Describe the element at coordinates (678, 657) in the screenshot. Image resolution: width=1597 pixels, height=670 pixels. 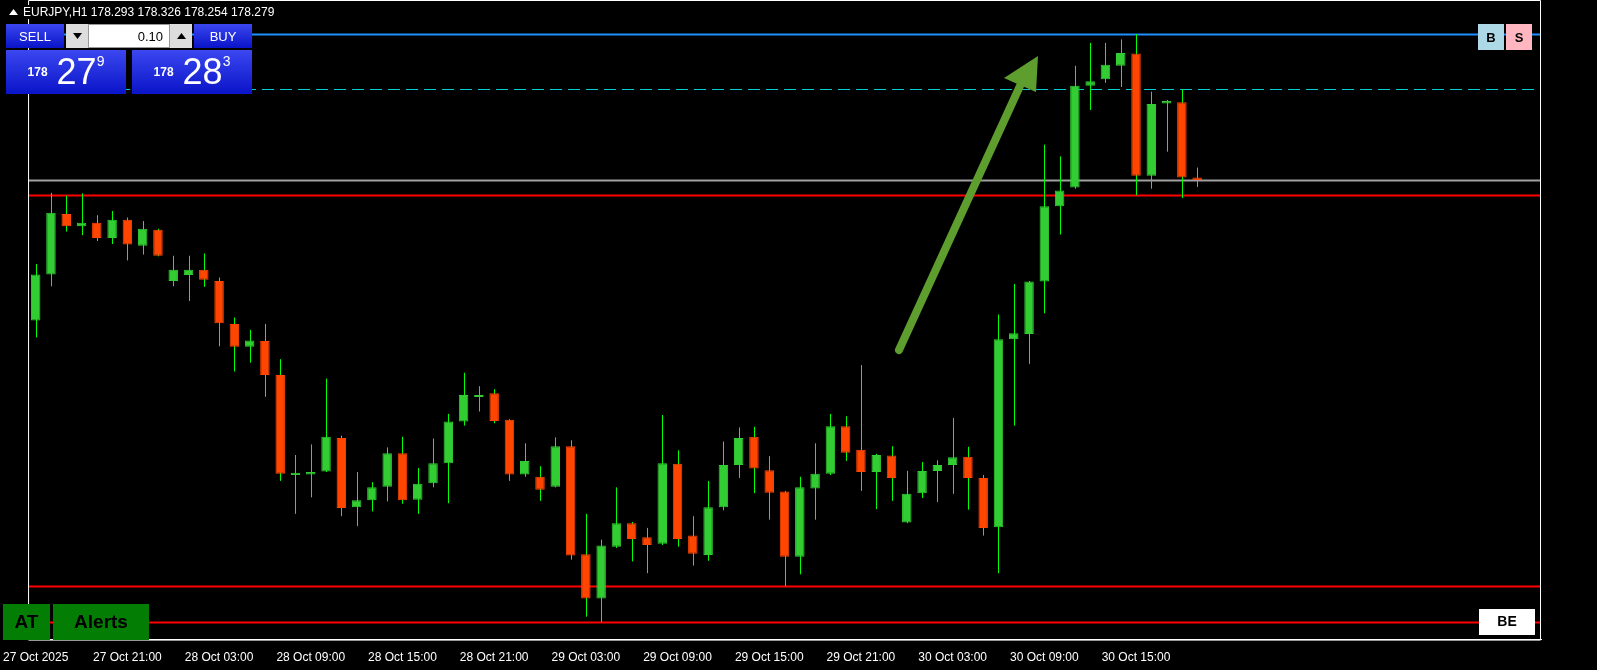
I see `x-tick-label: 29 Oct 09:00` at that location.